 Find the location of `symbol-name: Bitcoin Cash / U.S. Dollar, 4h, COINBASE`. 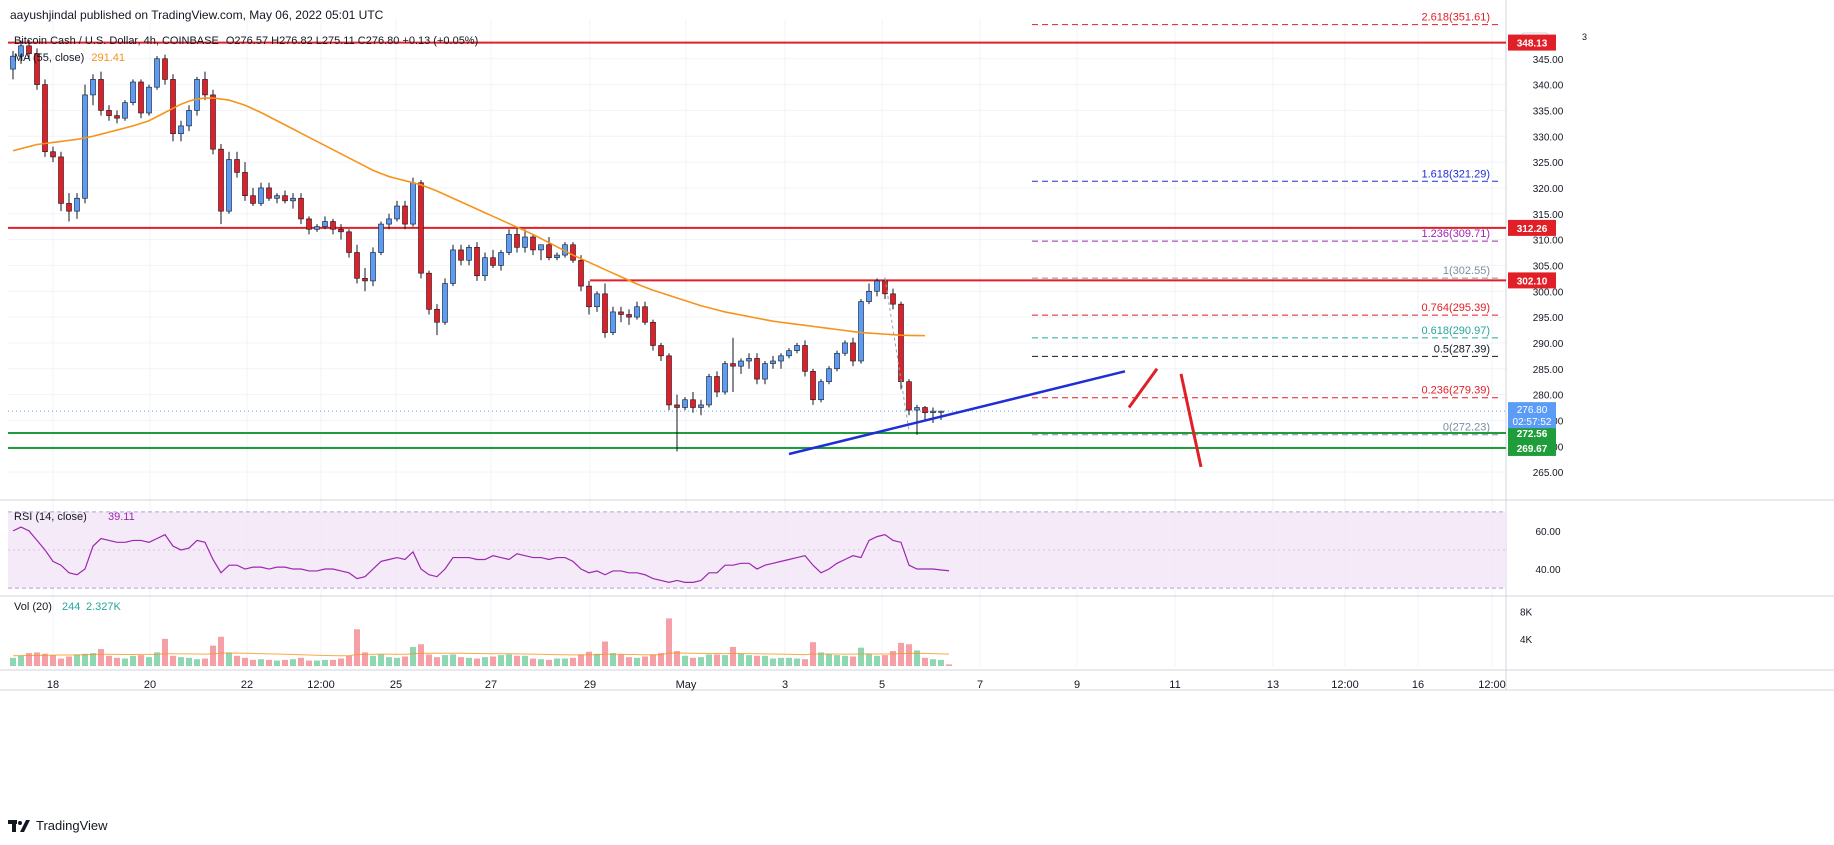

symbol-name: Bitcoin Cash / U.S. Dollar, 4h, COINBASE is located at coordinates (116, 41).